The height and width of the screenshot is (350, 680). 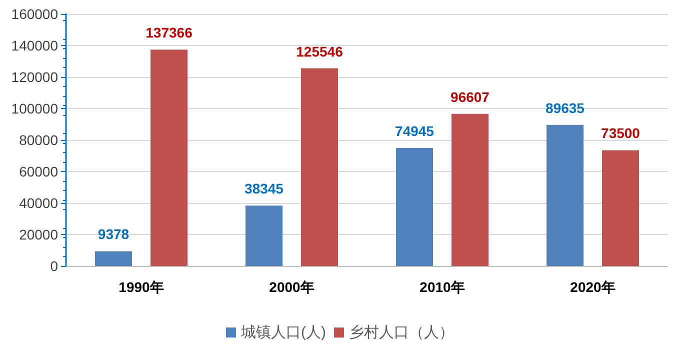 I want to click on data-label: 137366, so click(x=169, y=32).